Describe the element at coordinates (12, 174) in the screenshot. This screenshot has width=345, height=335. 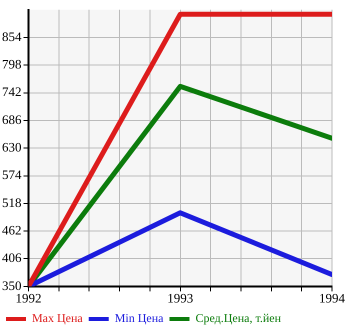
I see `y-tick-label: 574` at that location.